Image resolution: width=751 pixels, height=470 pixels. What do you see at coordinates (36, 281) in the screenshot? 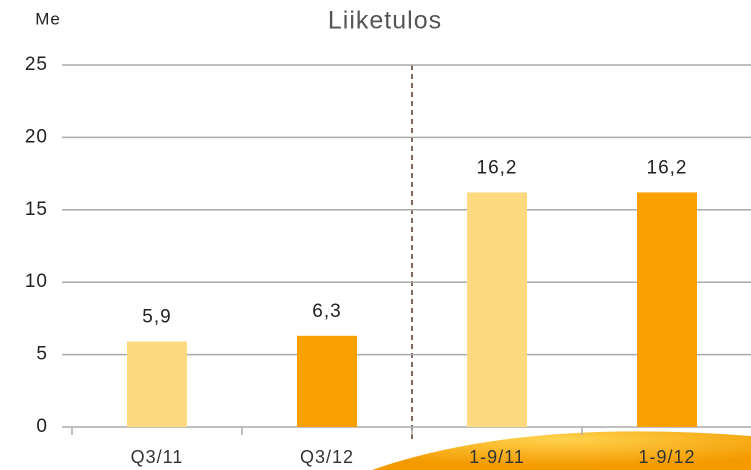
I see `y-tick-label: 10` at bounding box center [36, 281].